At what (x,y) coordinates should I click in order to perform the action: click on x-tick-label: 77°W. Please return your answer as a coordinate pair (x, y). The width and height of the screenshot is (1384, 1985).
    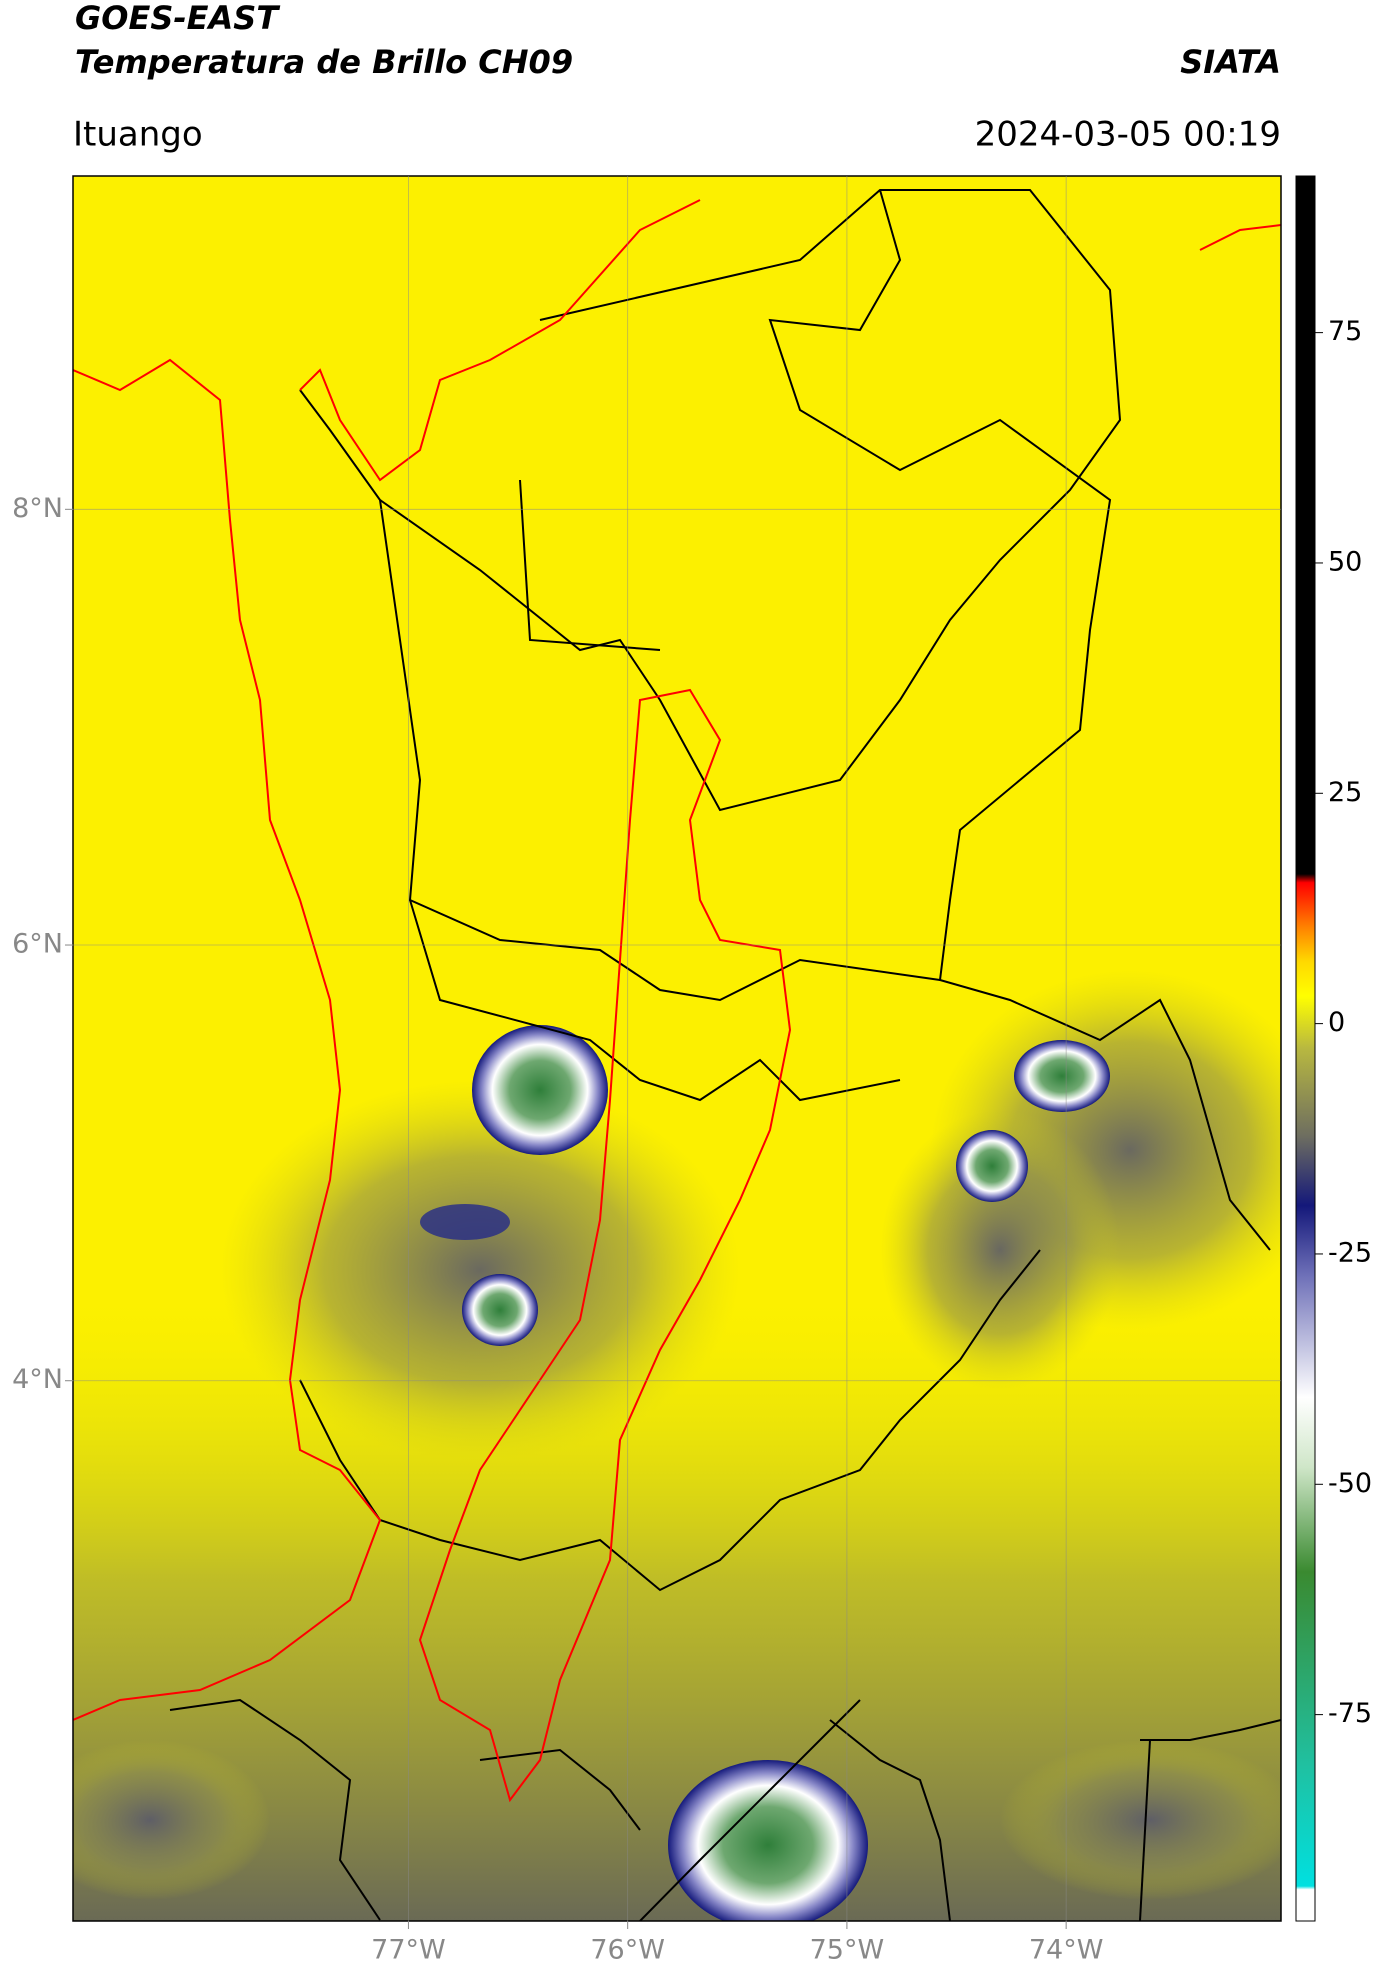
    Looking at the image, I should click on (408, 1950).